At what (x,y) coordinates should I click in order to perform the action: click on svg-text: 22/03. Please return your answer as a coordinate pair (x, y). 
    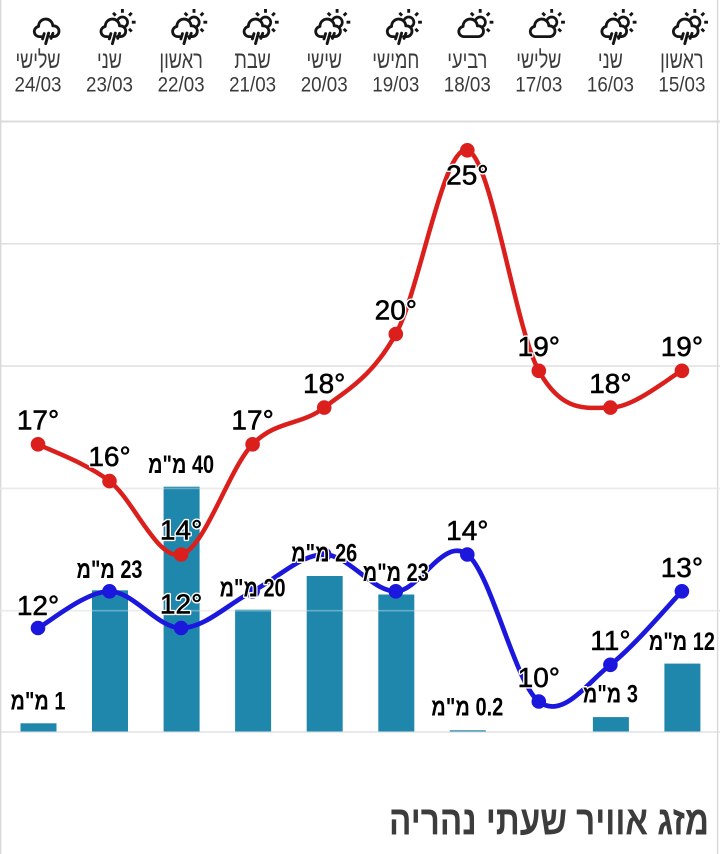
    Looking at the image, I should click on (181, 85).